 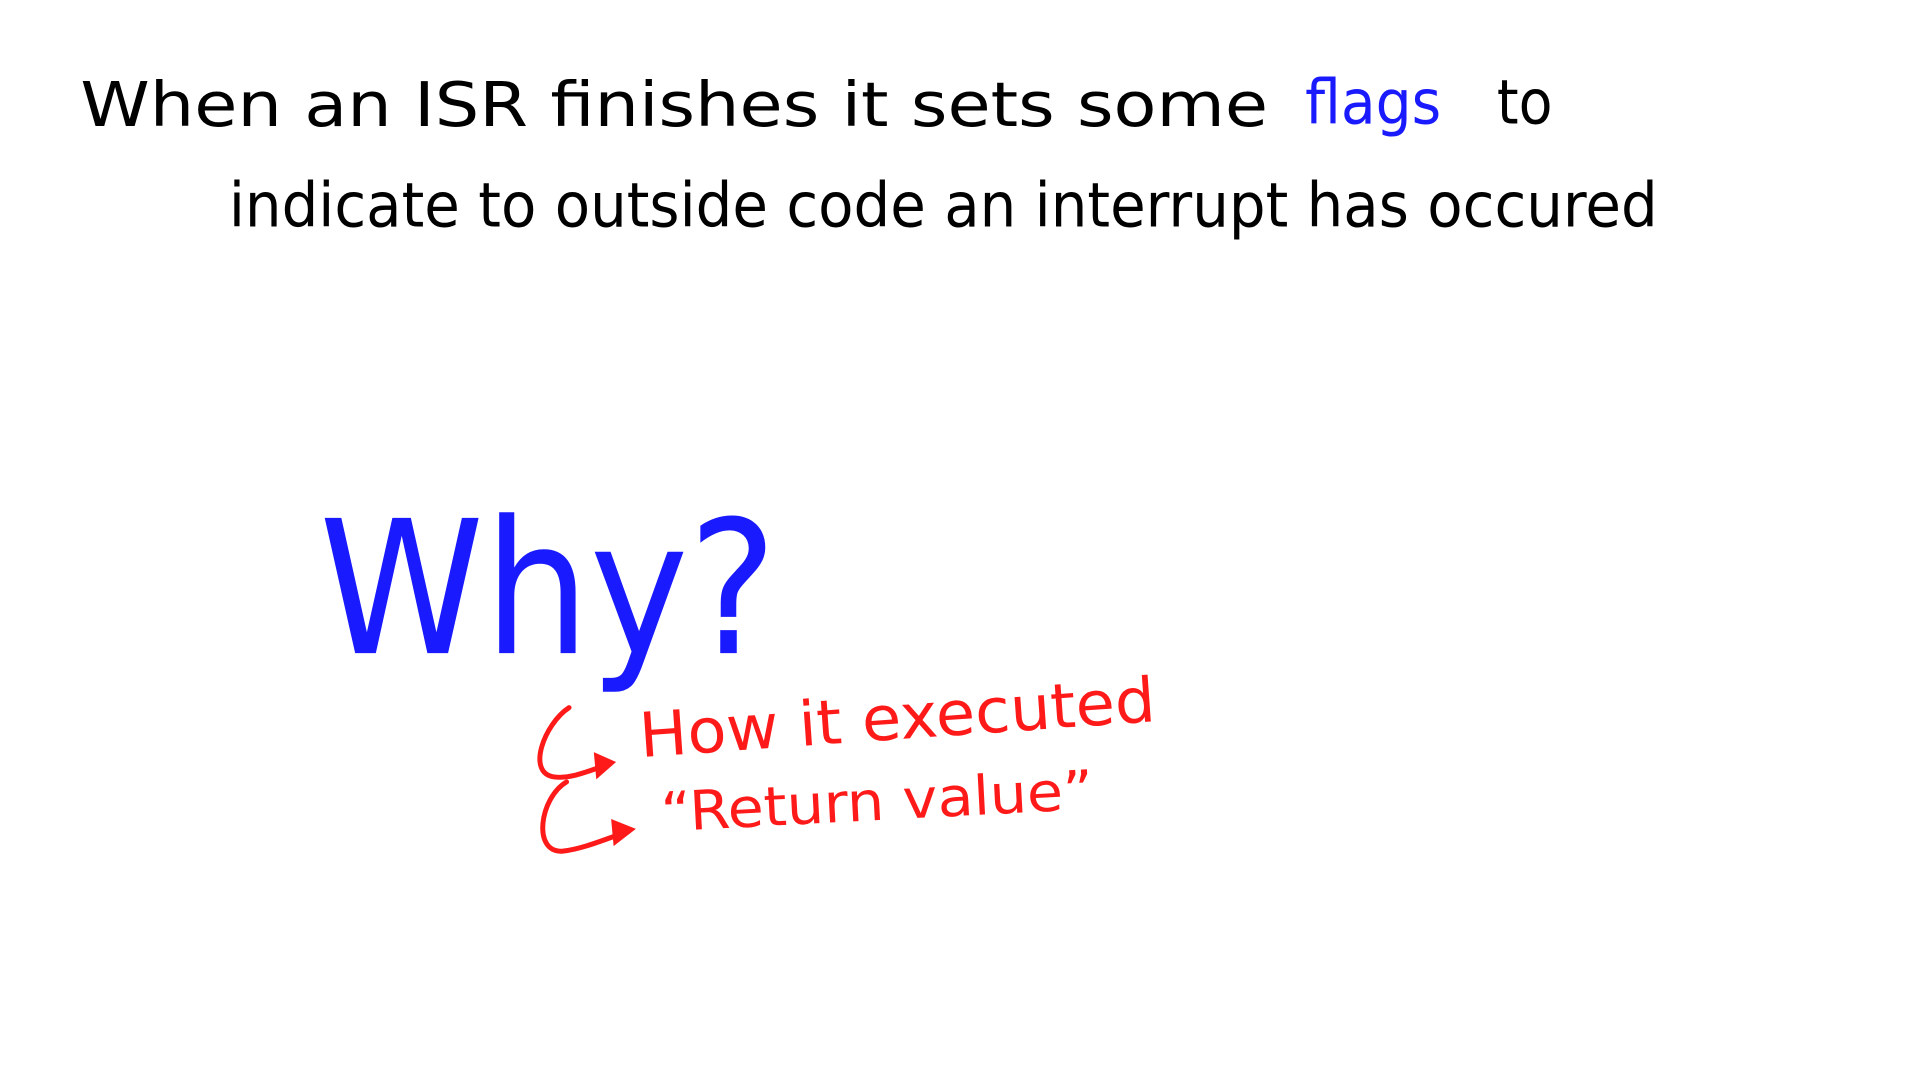 What do you see at coordinates (1373, 103) in the screenshot?
I see `note-highlight: flags` at bounding box center [1373, 103].